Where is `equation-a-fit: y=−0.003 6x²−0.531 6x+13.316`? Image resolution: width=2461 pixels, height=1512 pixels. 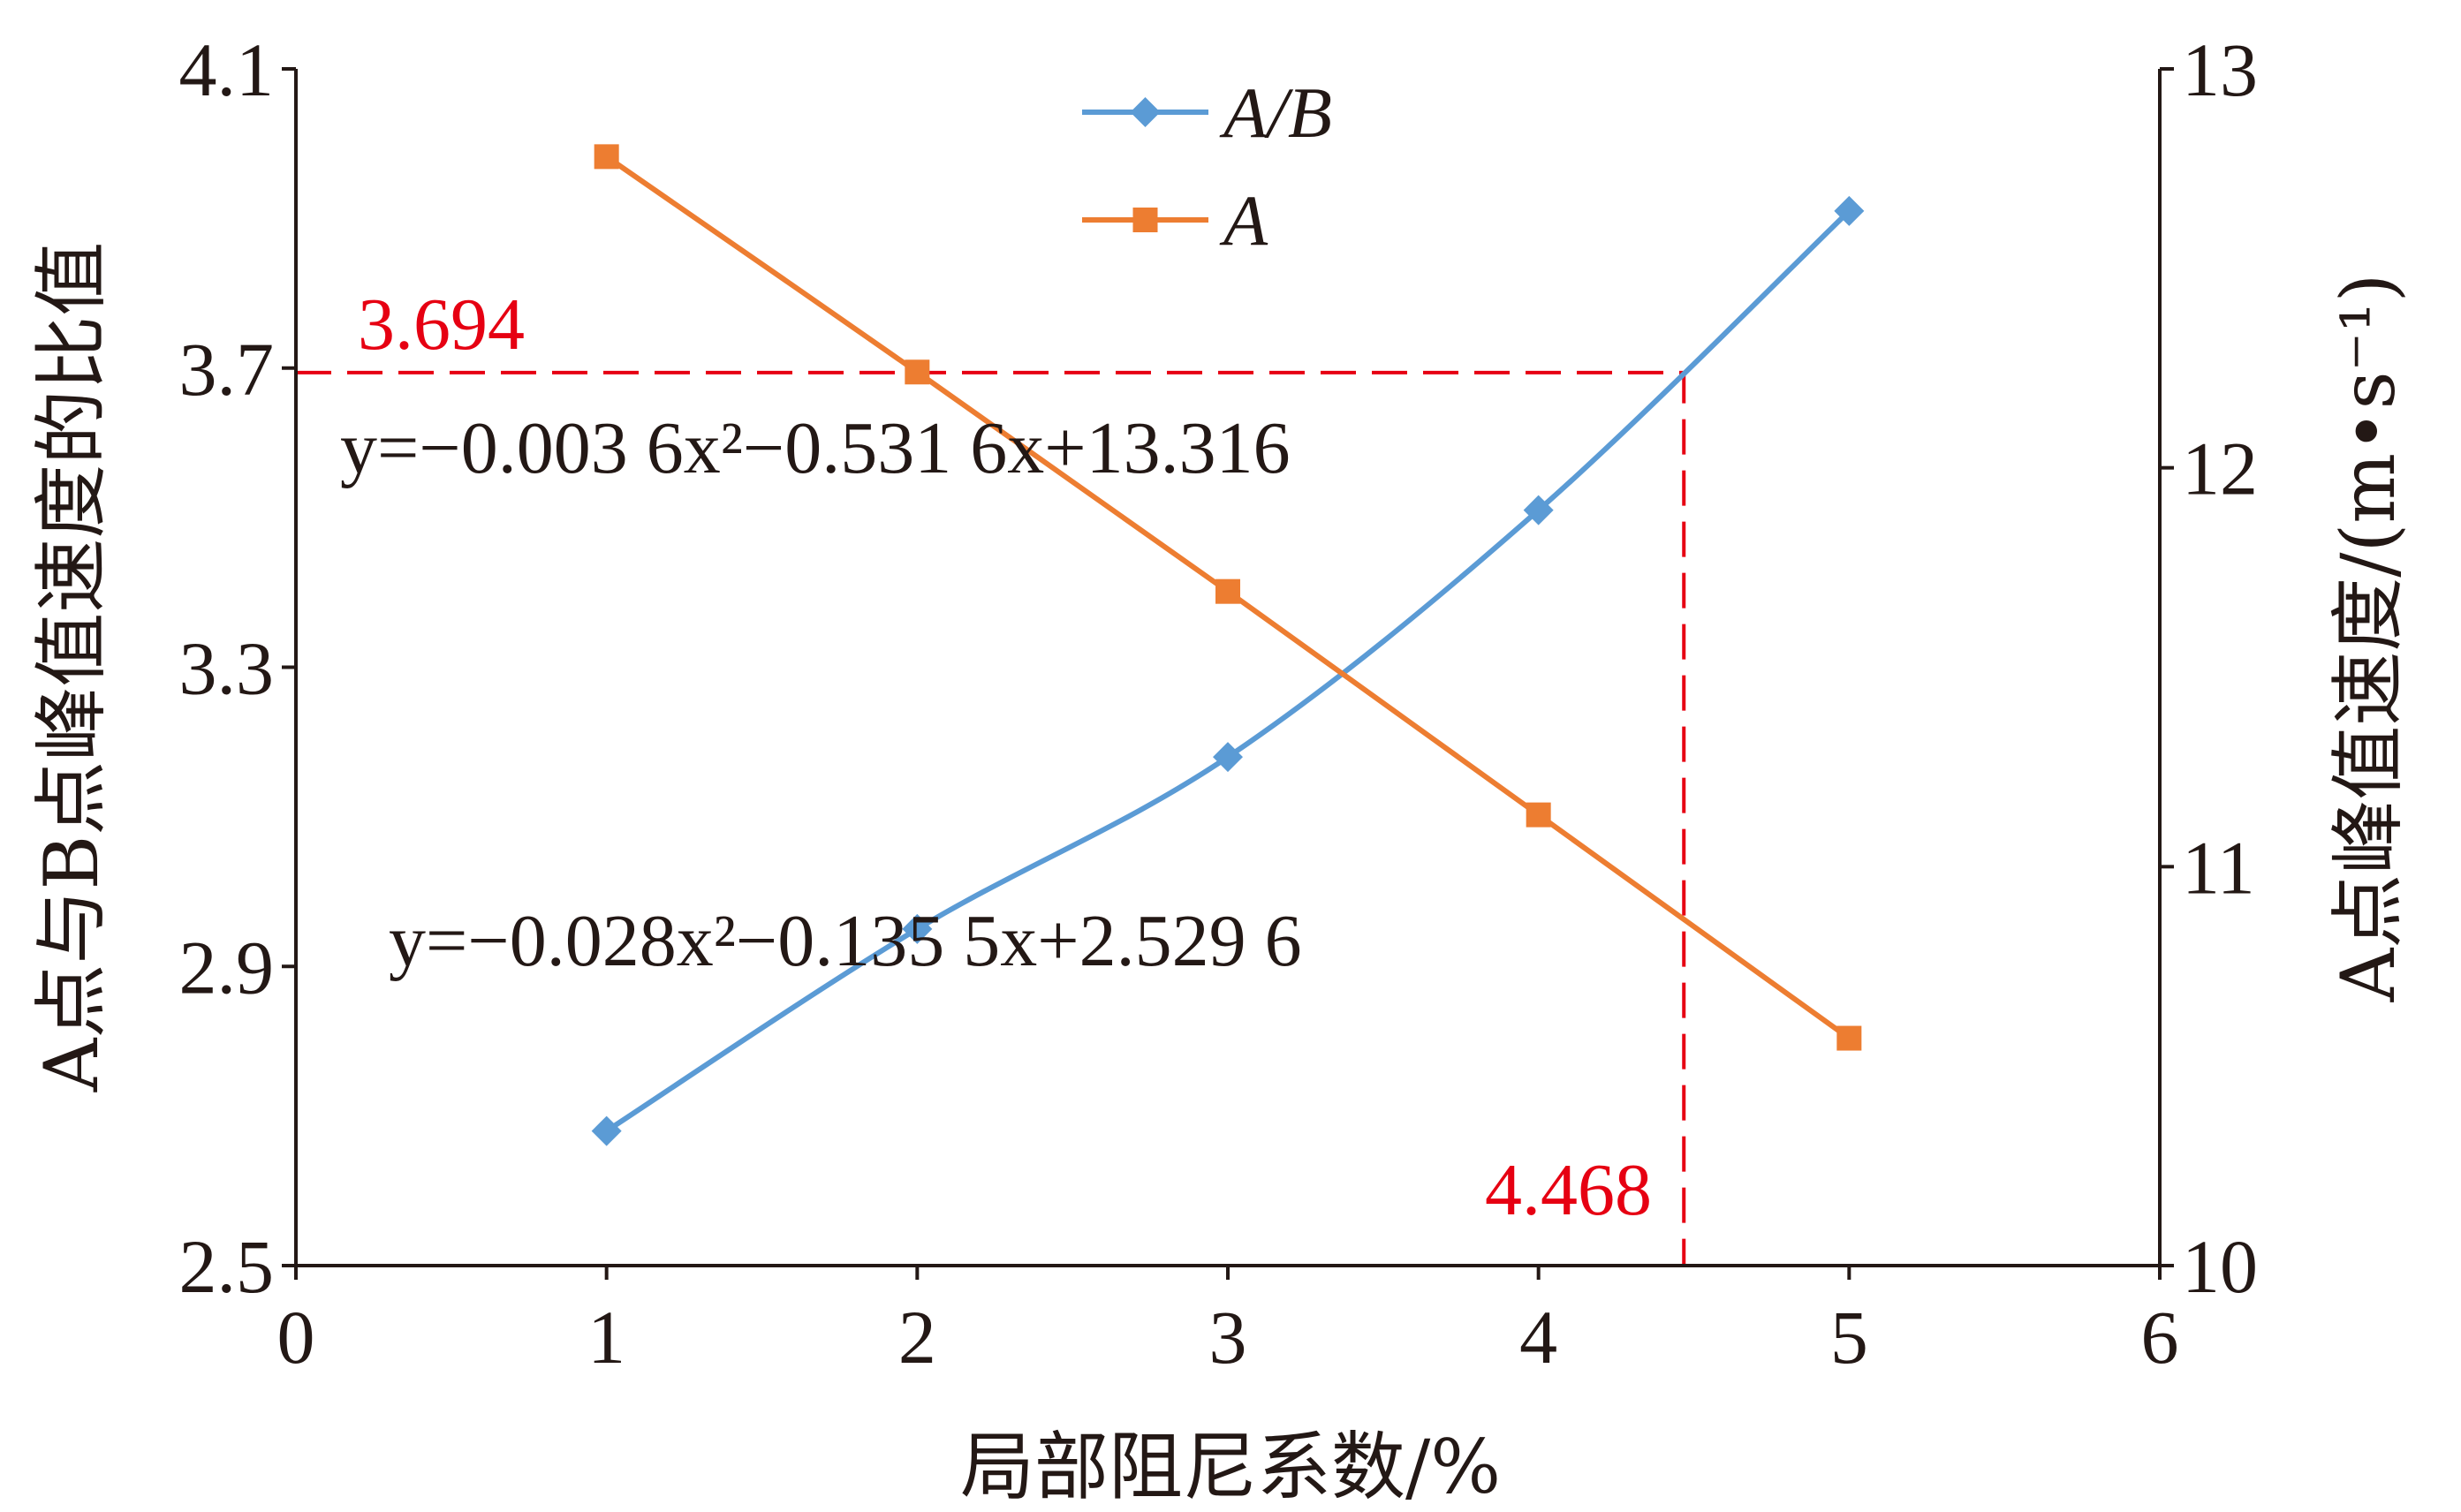
equation-a-fit: y=−0.003 6x²−0.531 6x+13.316 is located at coordinates (815, 448).